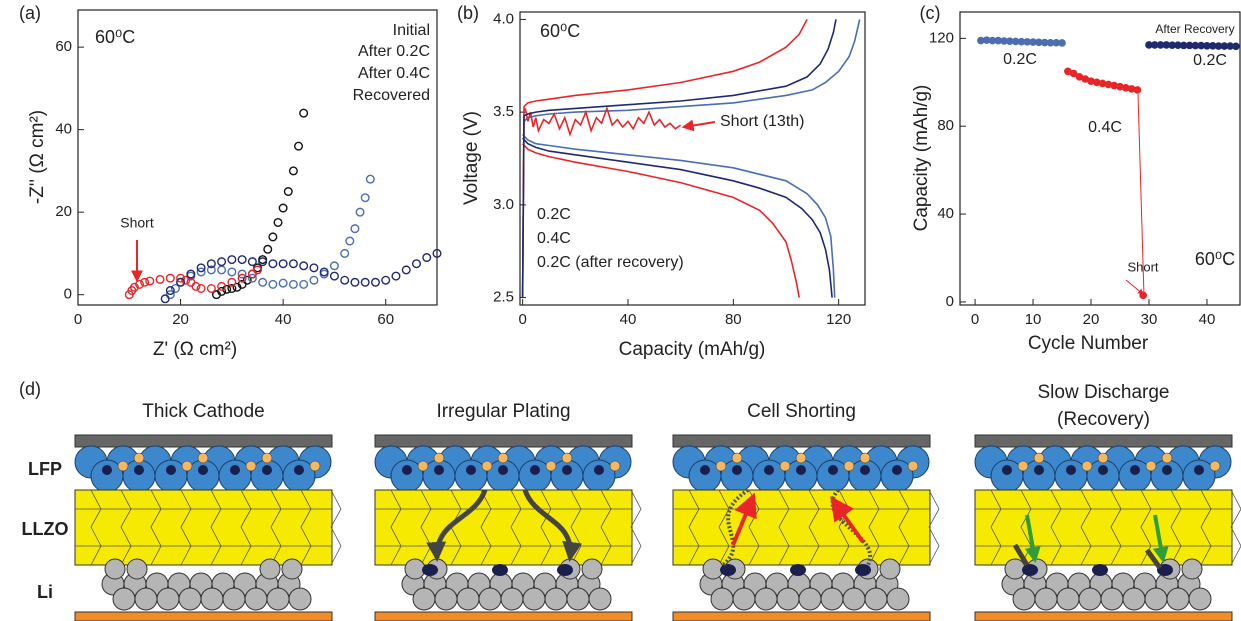 This screenshot has height=621, width=1241. I want to click on x-tick-label: 30, so click(1149, 319).